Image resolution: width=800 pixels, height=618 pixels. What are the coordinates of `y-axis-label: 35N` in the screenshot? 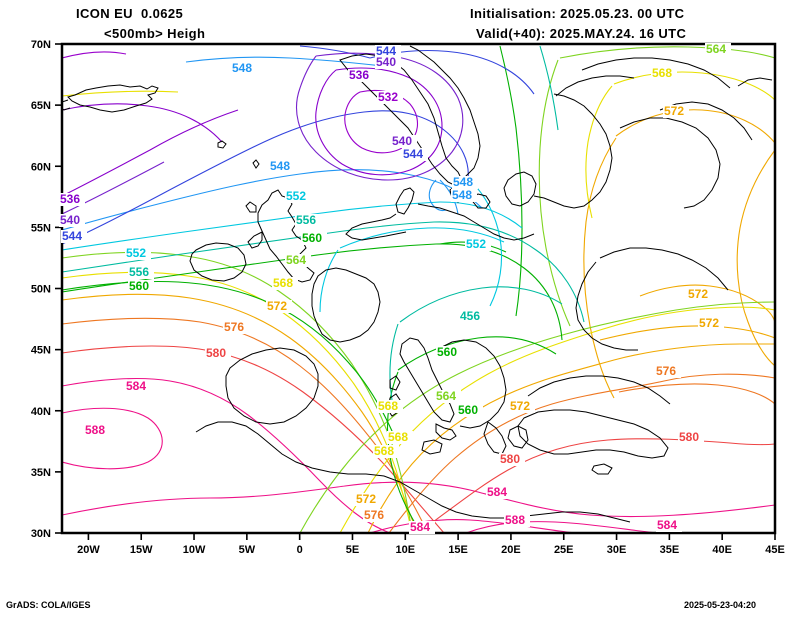 It's located at (41, 473).